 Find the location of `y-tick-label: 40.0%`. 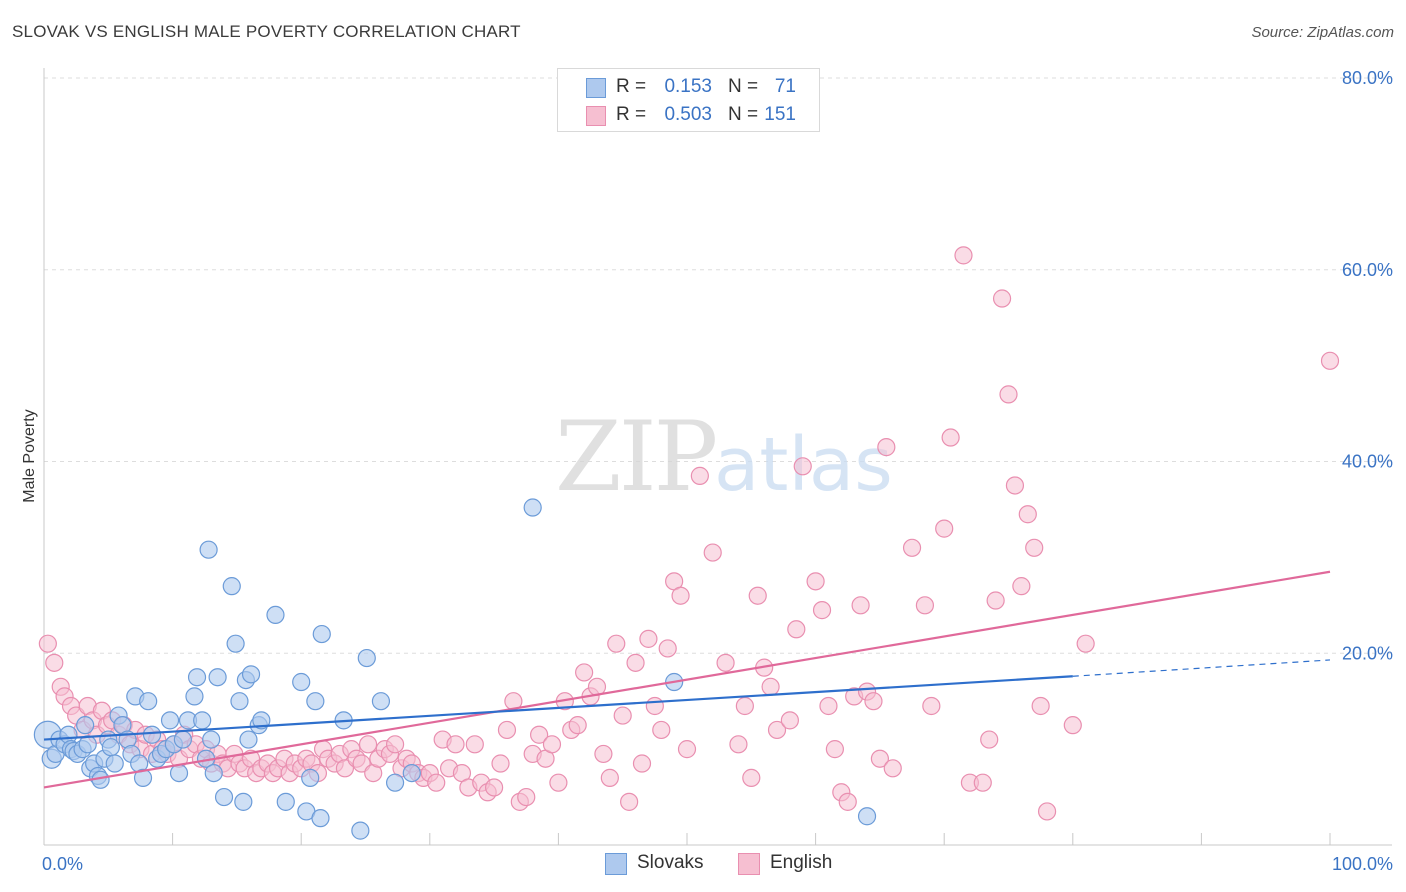

y-tick-label: 40.0% is located at coordinates (1367, 462).